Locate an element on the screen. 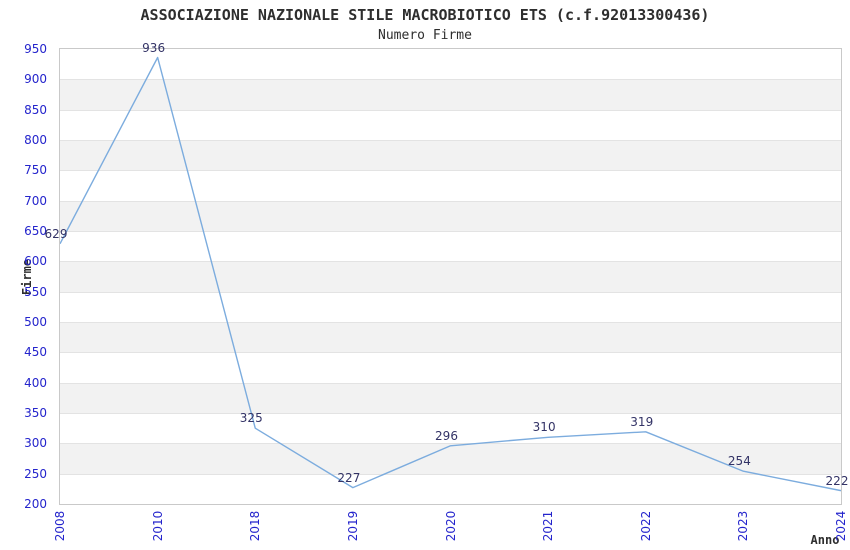 The width and height of the screenshot is (850, 550). y-tick-label: 500 is located at coordinates (35, 322).